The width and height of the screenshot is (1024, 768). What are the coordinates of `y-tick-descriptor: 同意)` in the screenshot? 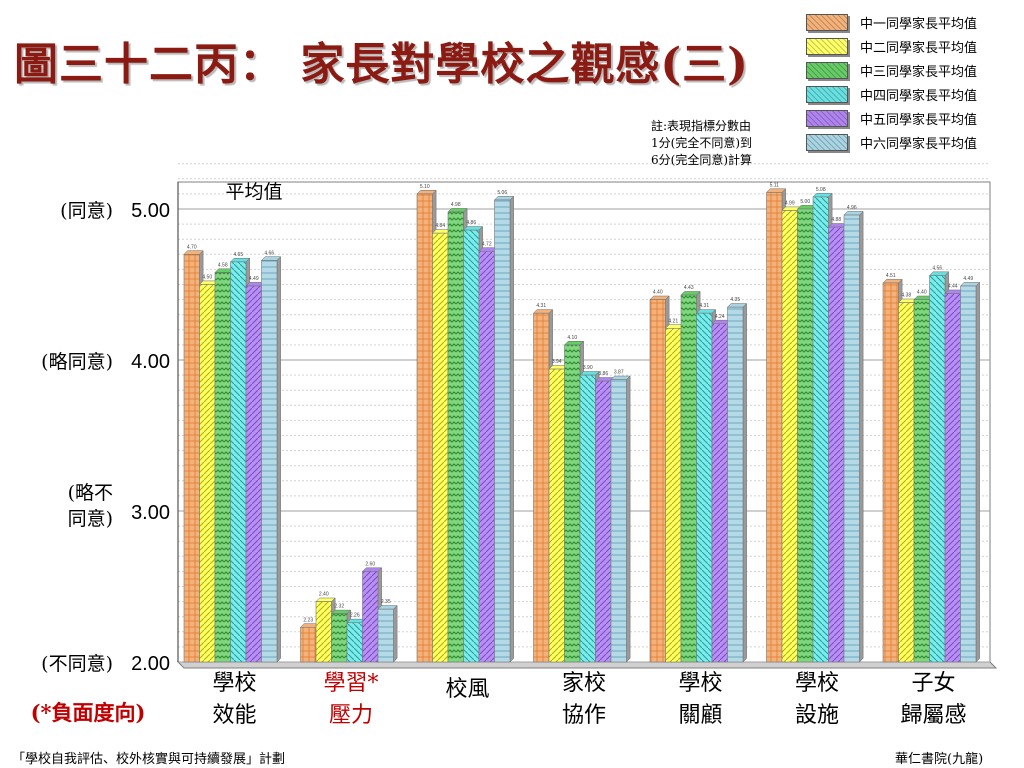 It's located at (90, 519).